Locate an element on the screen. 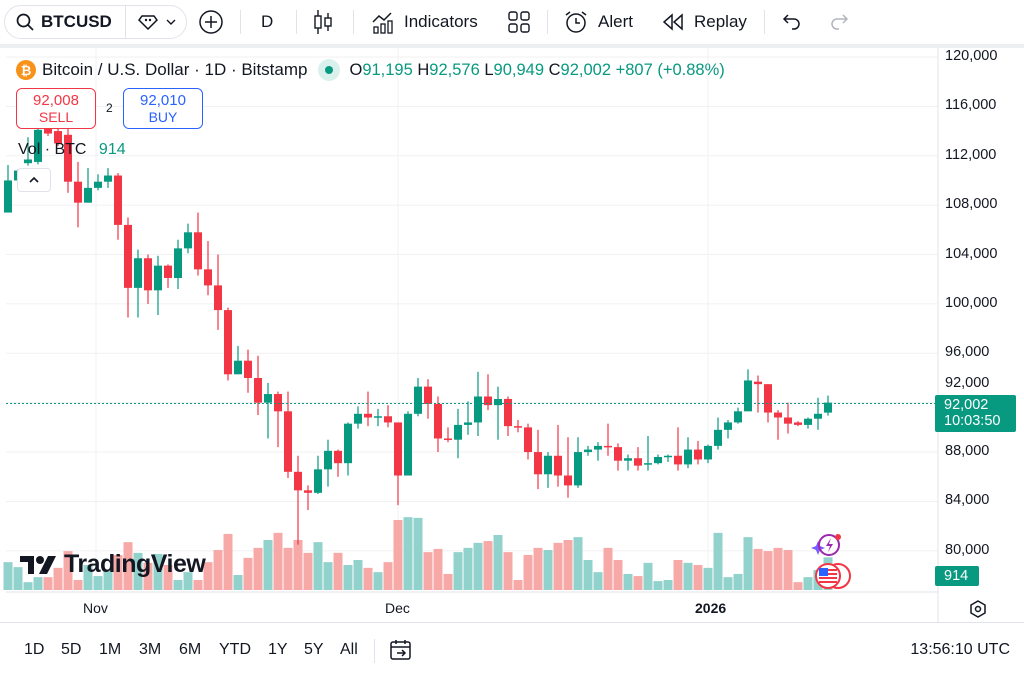 The image size is (1024, 678). indicators-icon is located at coordinates (382, 23).